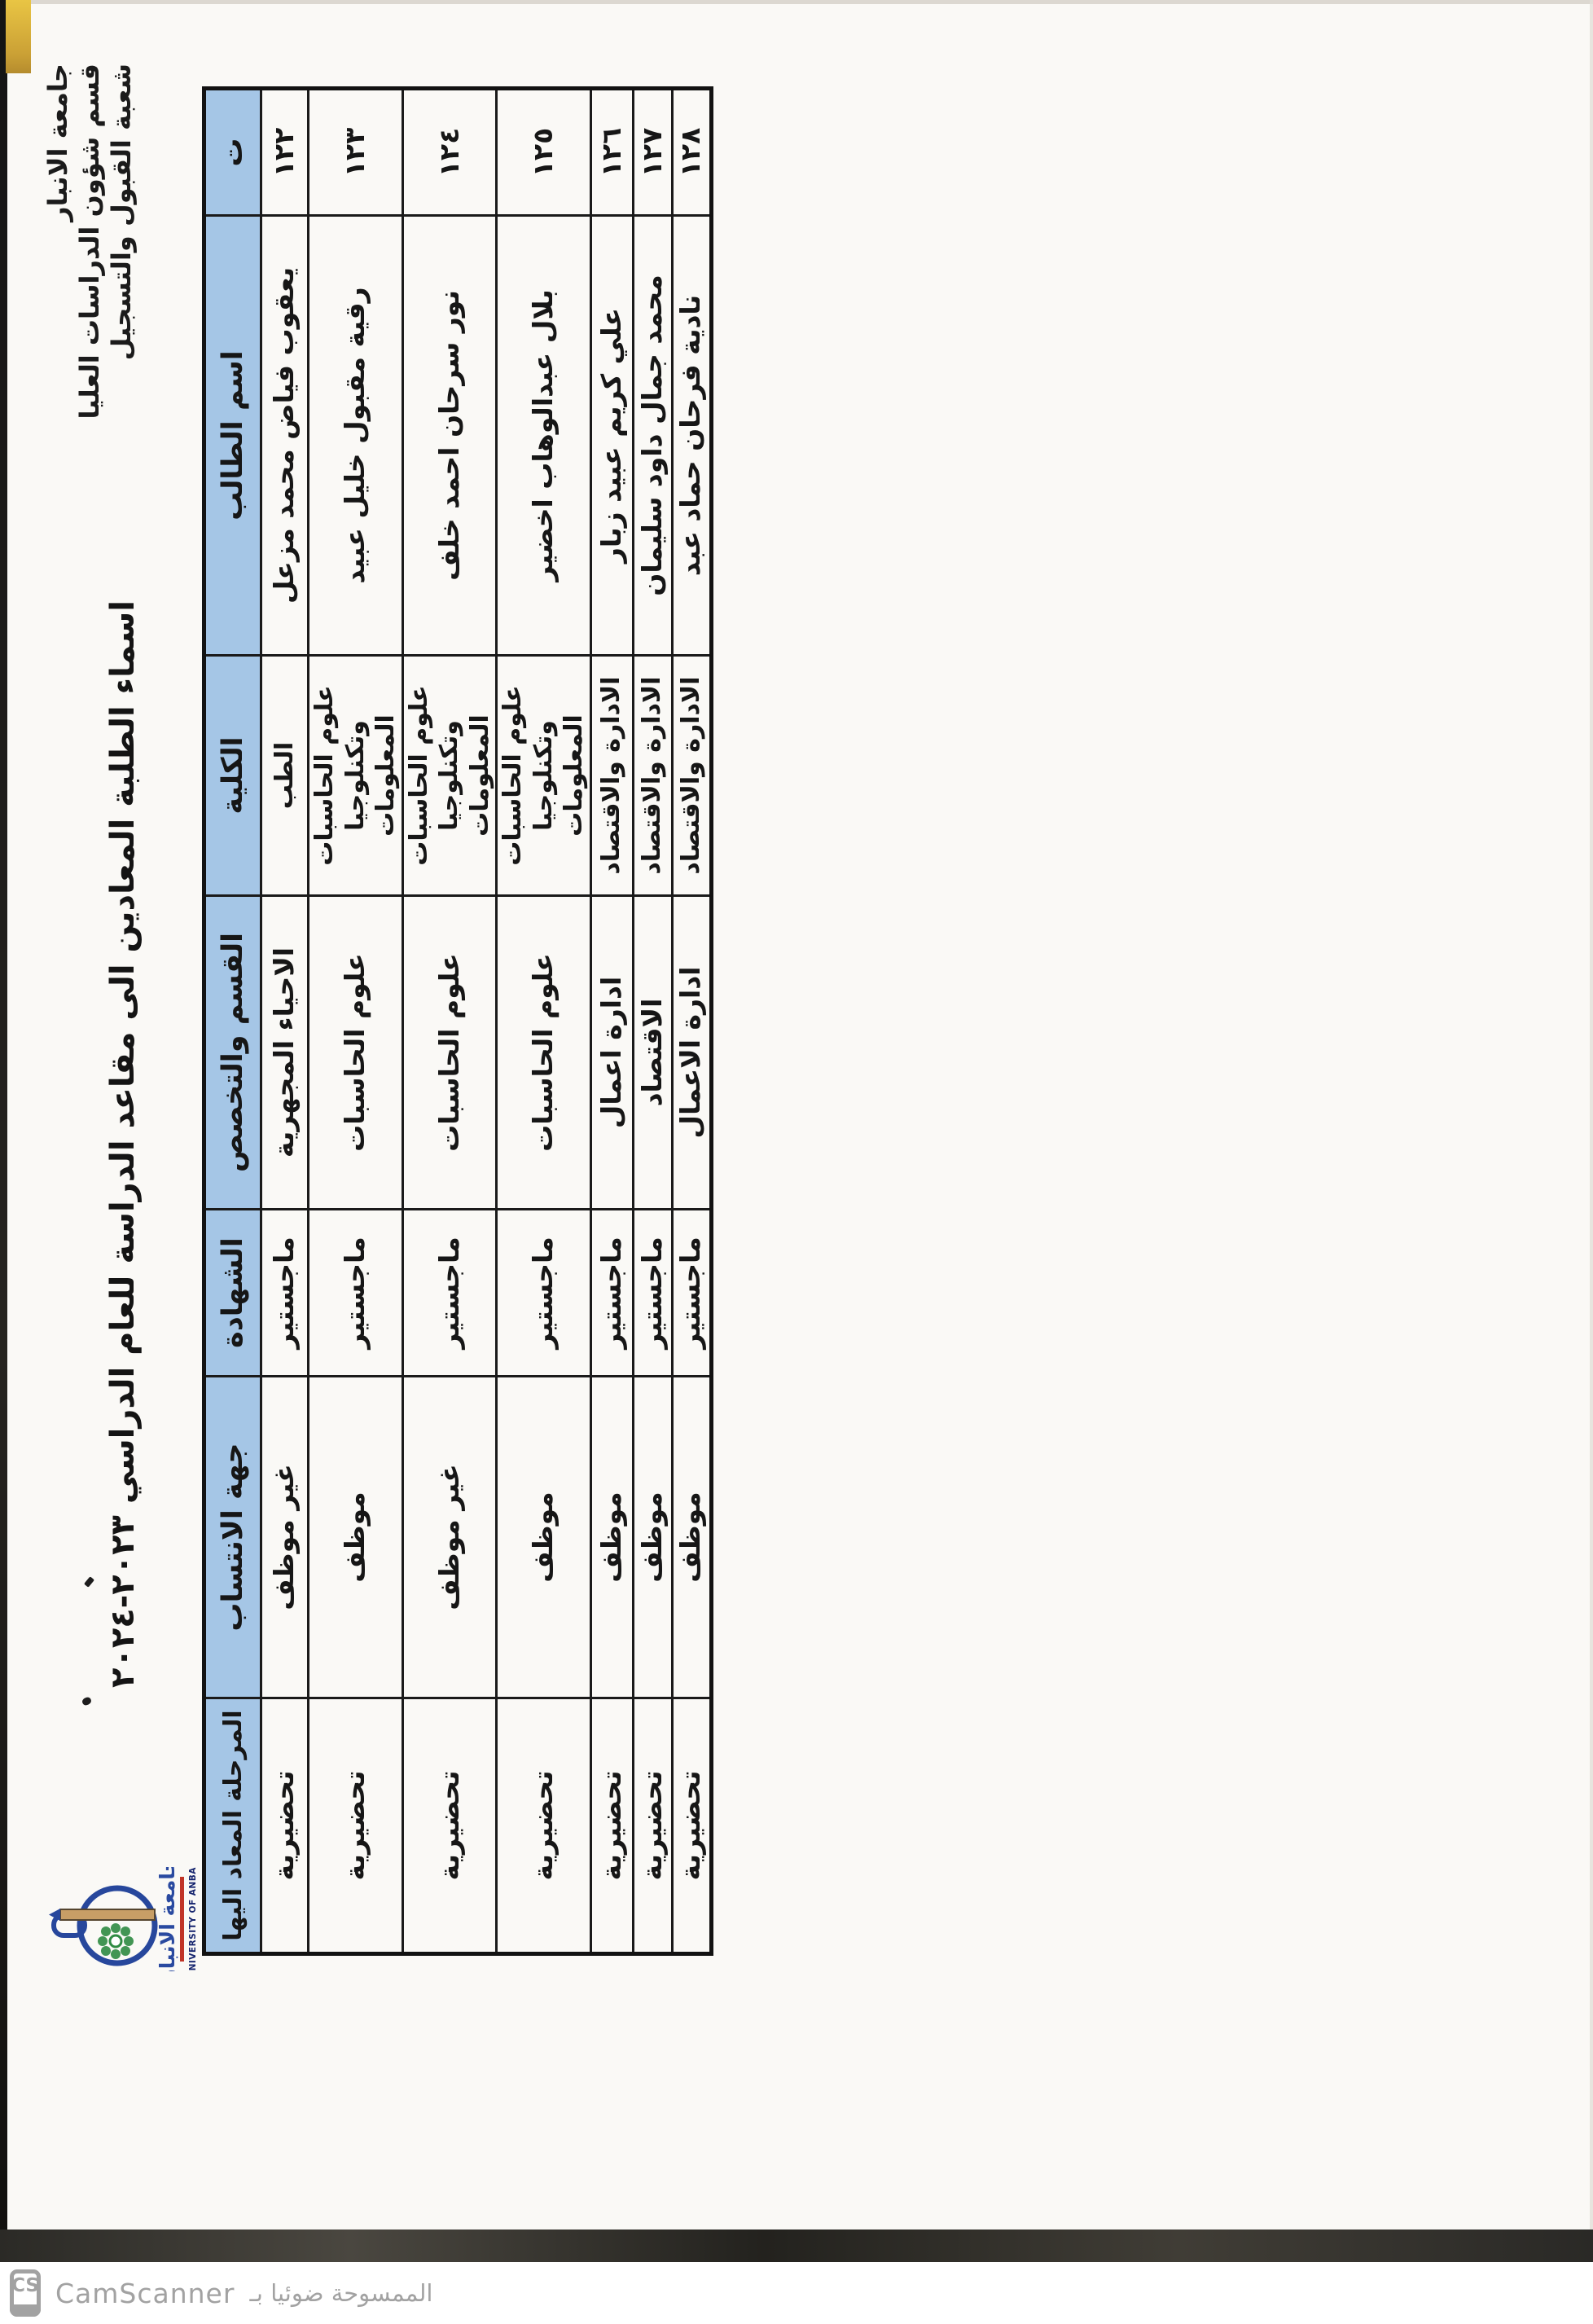 The width and height of the screenshot is (1593, 2324). I want to click on logo-english-name: UNIVERSITY OF ANBAR, so click(193, 1919).